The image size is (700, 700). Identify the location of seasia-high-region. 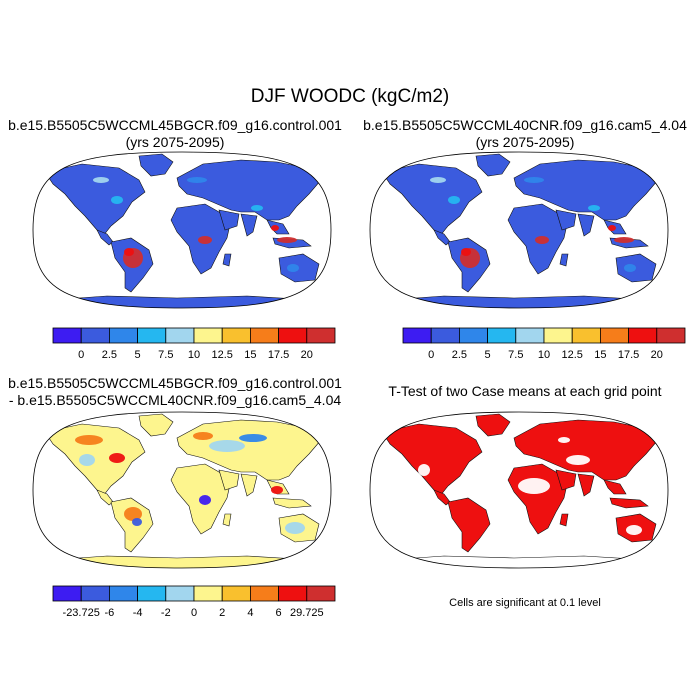
(275, 228).